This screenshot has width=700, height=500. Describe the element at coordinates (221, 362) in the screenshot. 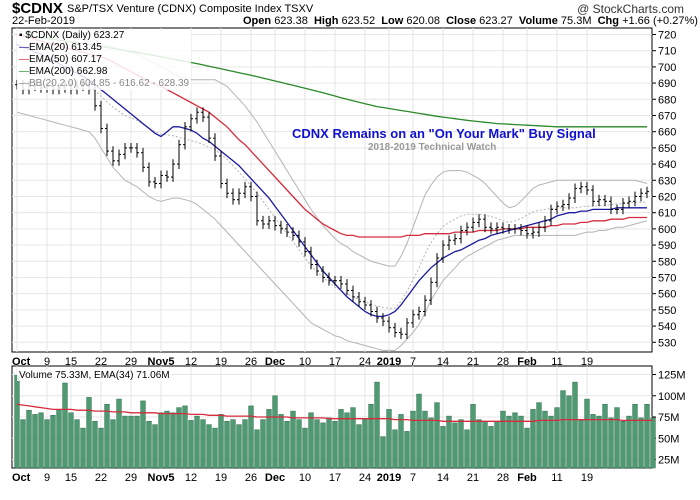

I see `x-axis-label-price: 19` at that location.